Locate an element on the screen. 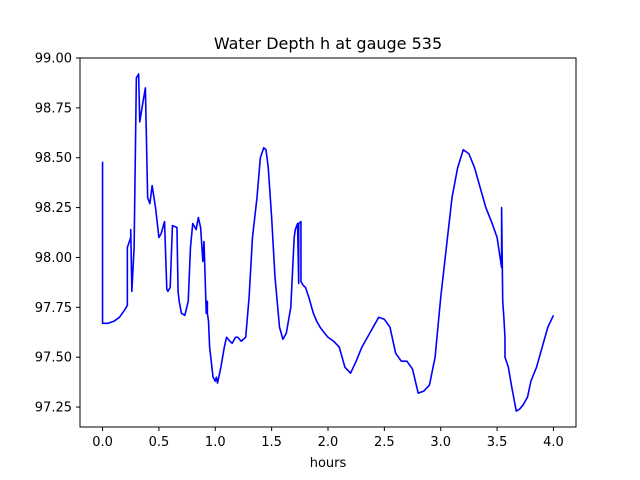 The height and width of the screenshot is (480, 640). x-tick-label: 3.5 is located at coordinates (497, 442).